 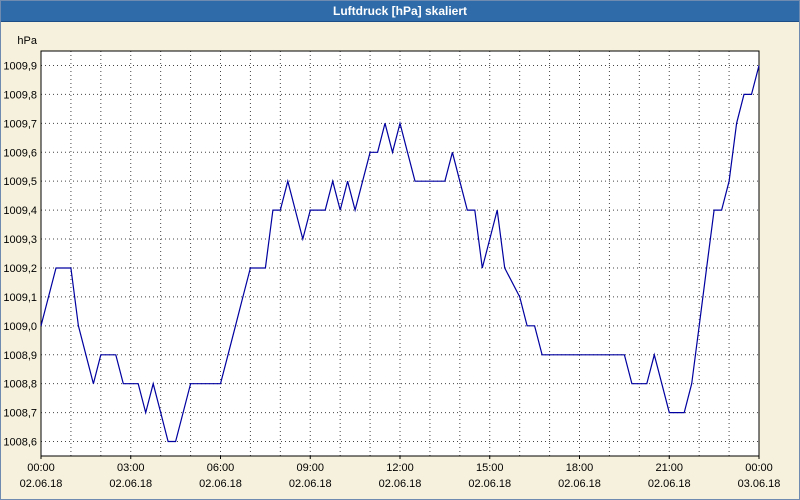 I want to click on y-tick-label: 1009,8, so click(x=20, y=95).